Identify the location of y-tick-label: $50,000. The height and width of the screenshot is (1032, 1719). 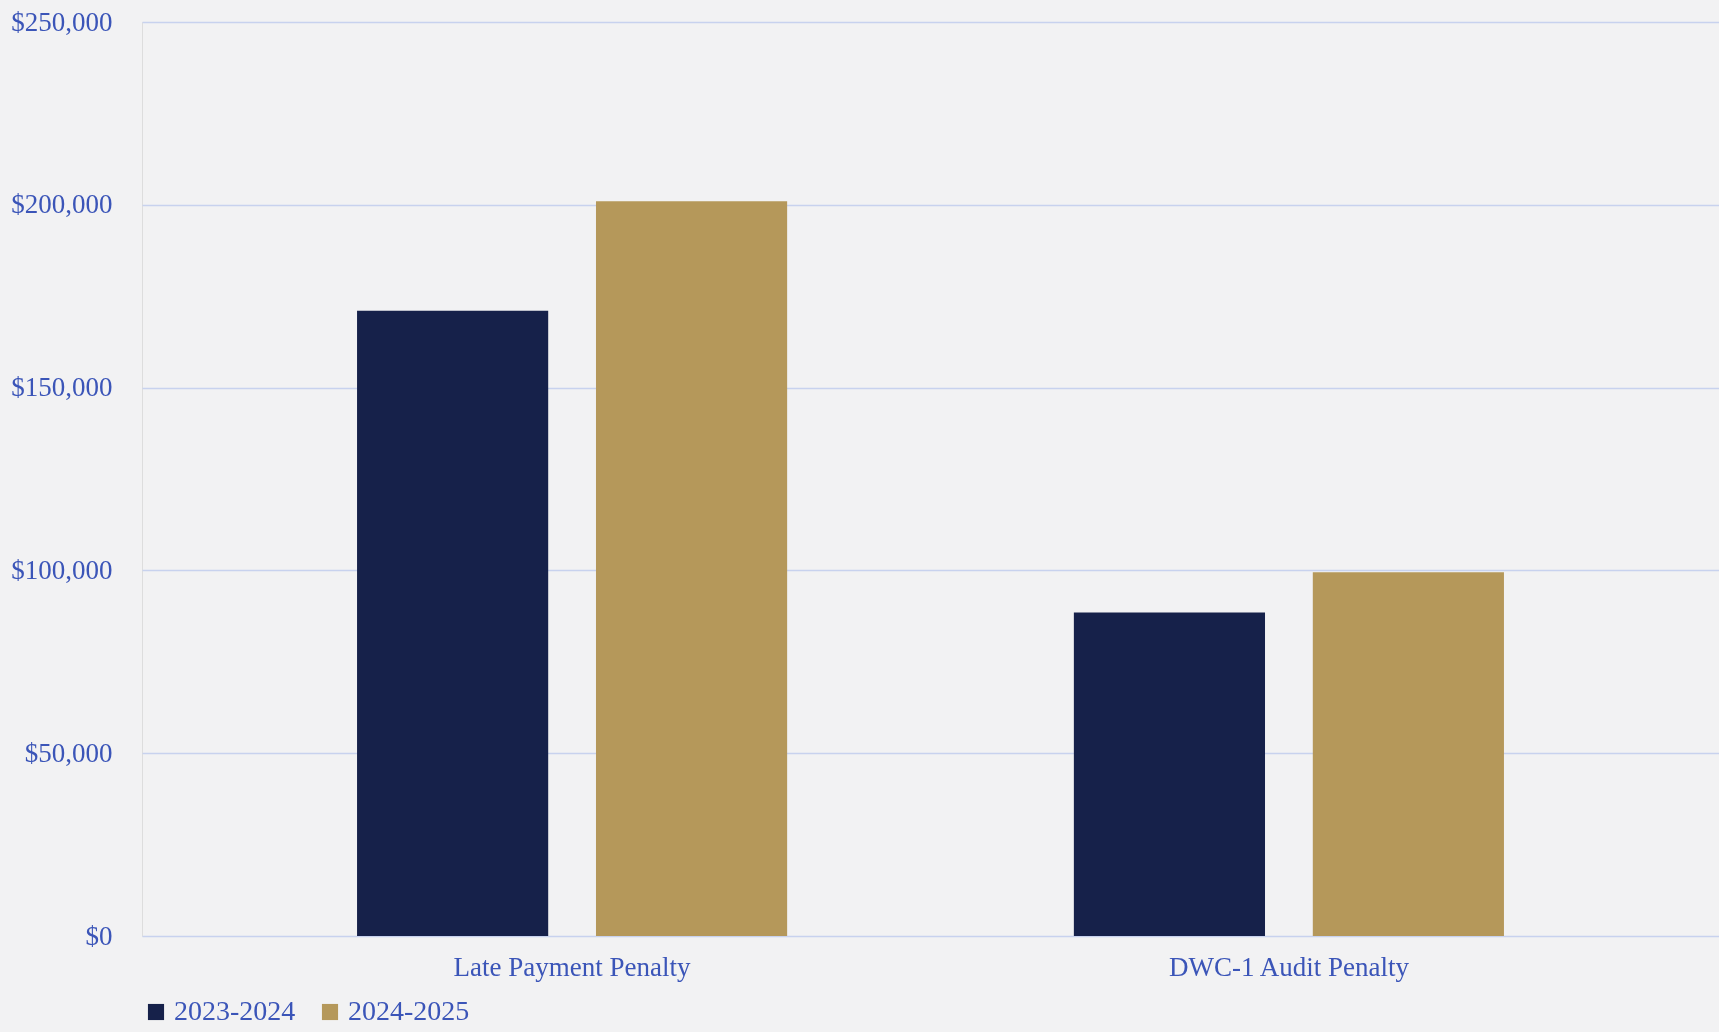
(68, 752).